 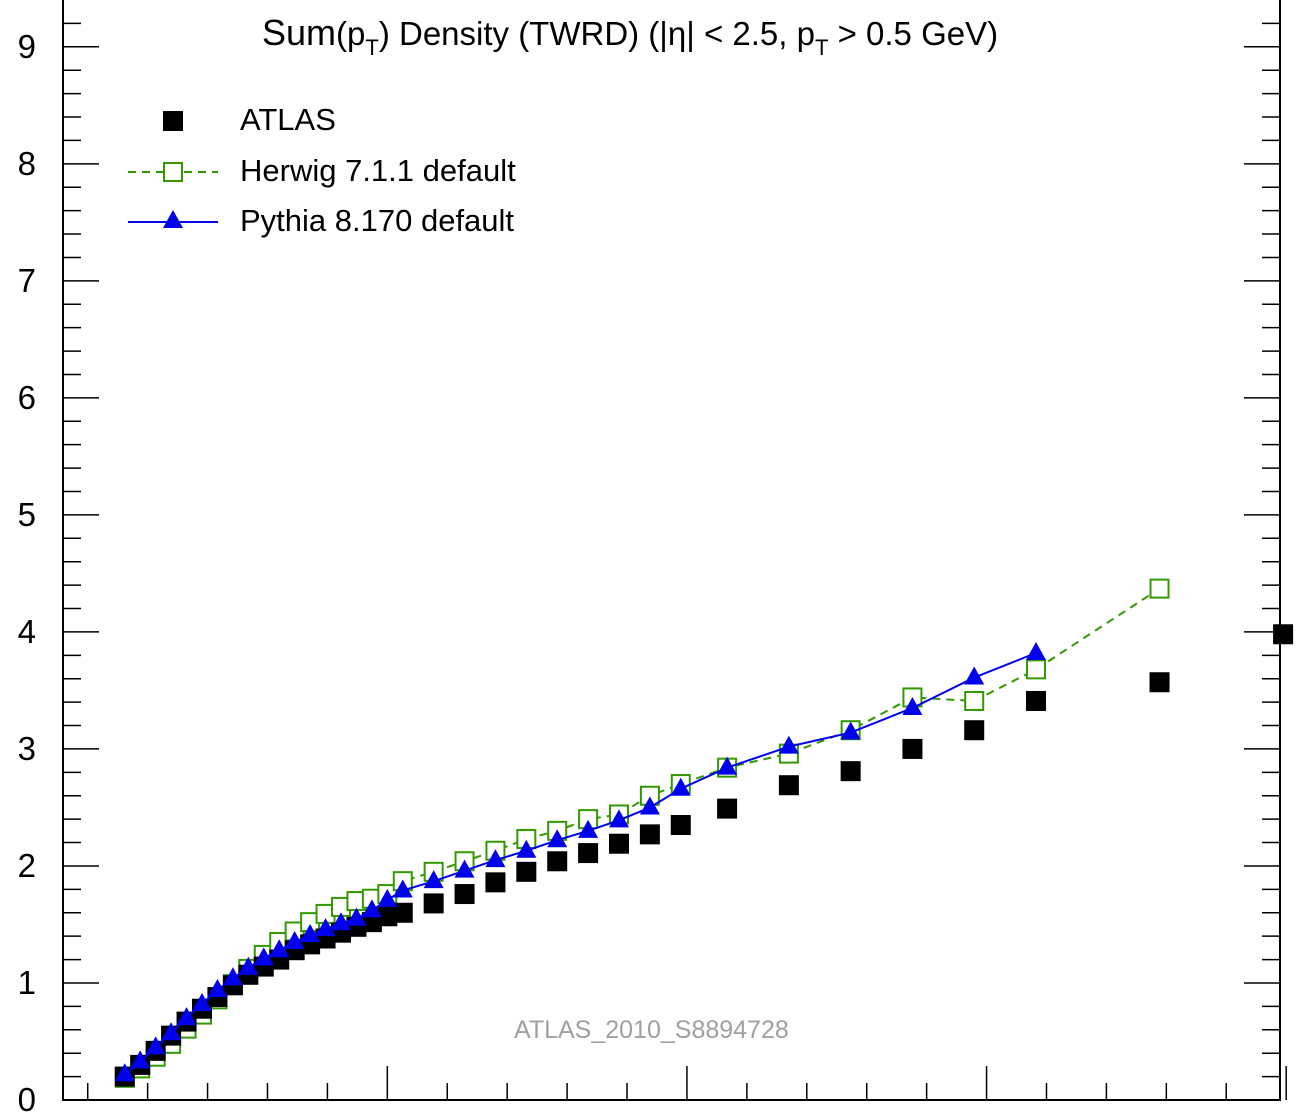 I want to click on y-tick-label: 9, so click(x=26, y=46).